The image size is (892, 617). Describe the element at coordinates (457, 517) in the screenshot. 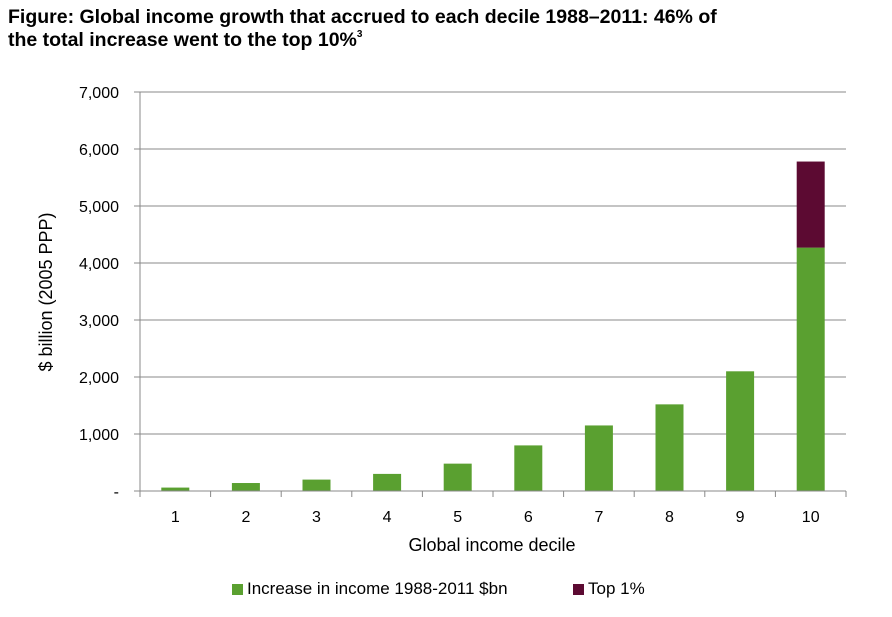

I see `x-tick-label: 5` at that location.